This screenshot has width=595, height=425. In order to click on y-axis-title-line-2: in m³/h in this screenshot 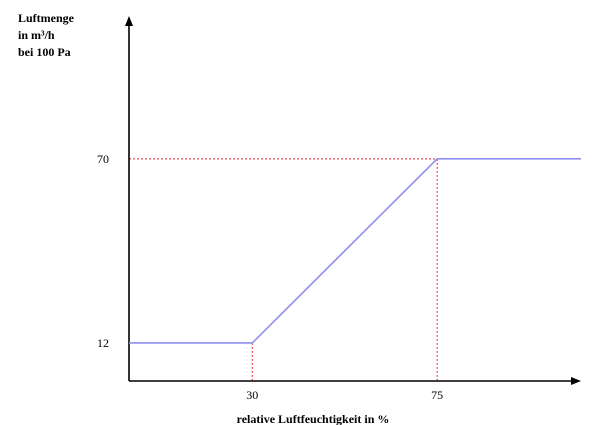, I will do `click(36, 35)`.